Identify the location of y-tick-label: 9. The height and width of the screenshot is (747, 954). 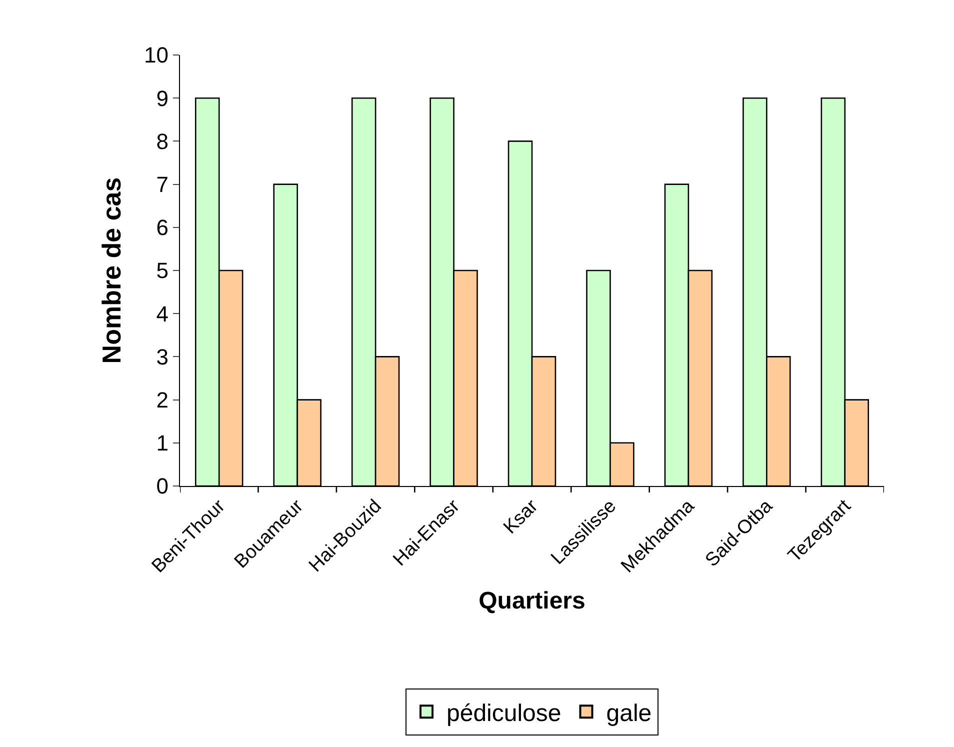
(162, 98).